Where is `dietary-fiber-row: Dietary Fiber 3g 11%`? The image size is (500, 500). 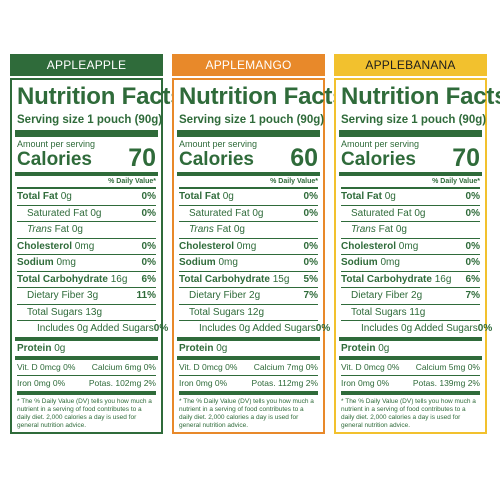
dietary-fiber-row: Dietary Fiber 3g 11% is located at coordinates (86, 295).